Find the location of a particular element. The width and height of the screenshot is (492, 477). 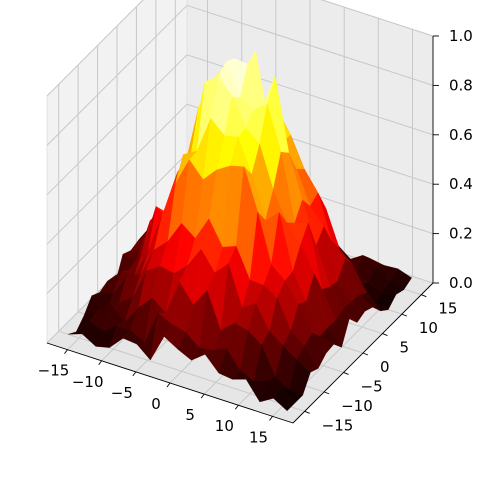

y-tick-label: 5 is located at coordinates (404, 348).